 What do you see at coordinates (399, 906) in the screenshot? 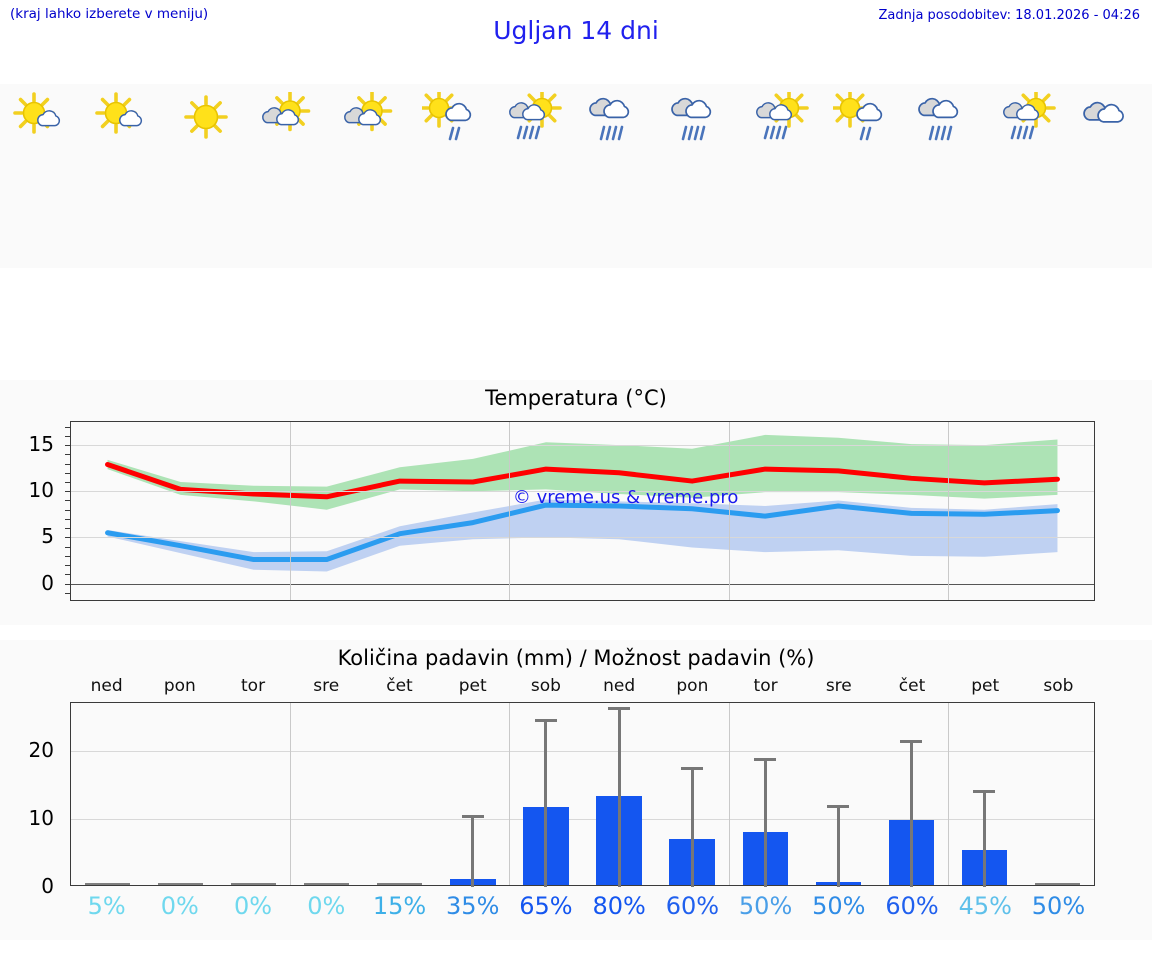
I see `precipitation-probability-label: 15%` at bounding box center [399, 906].